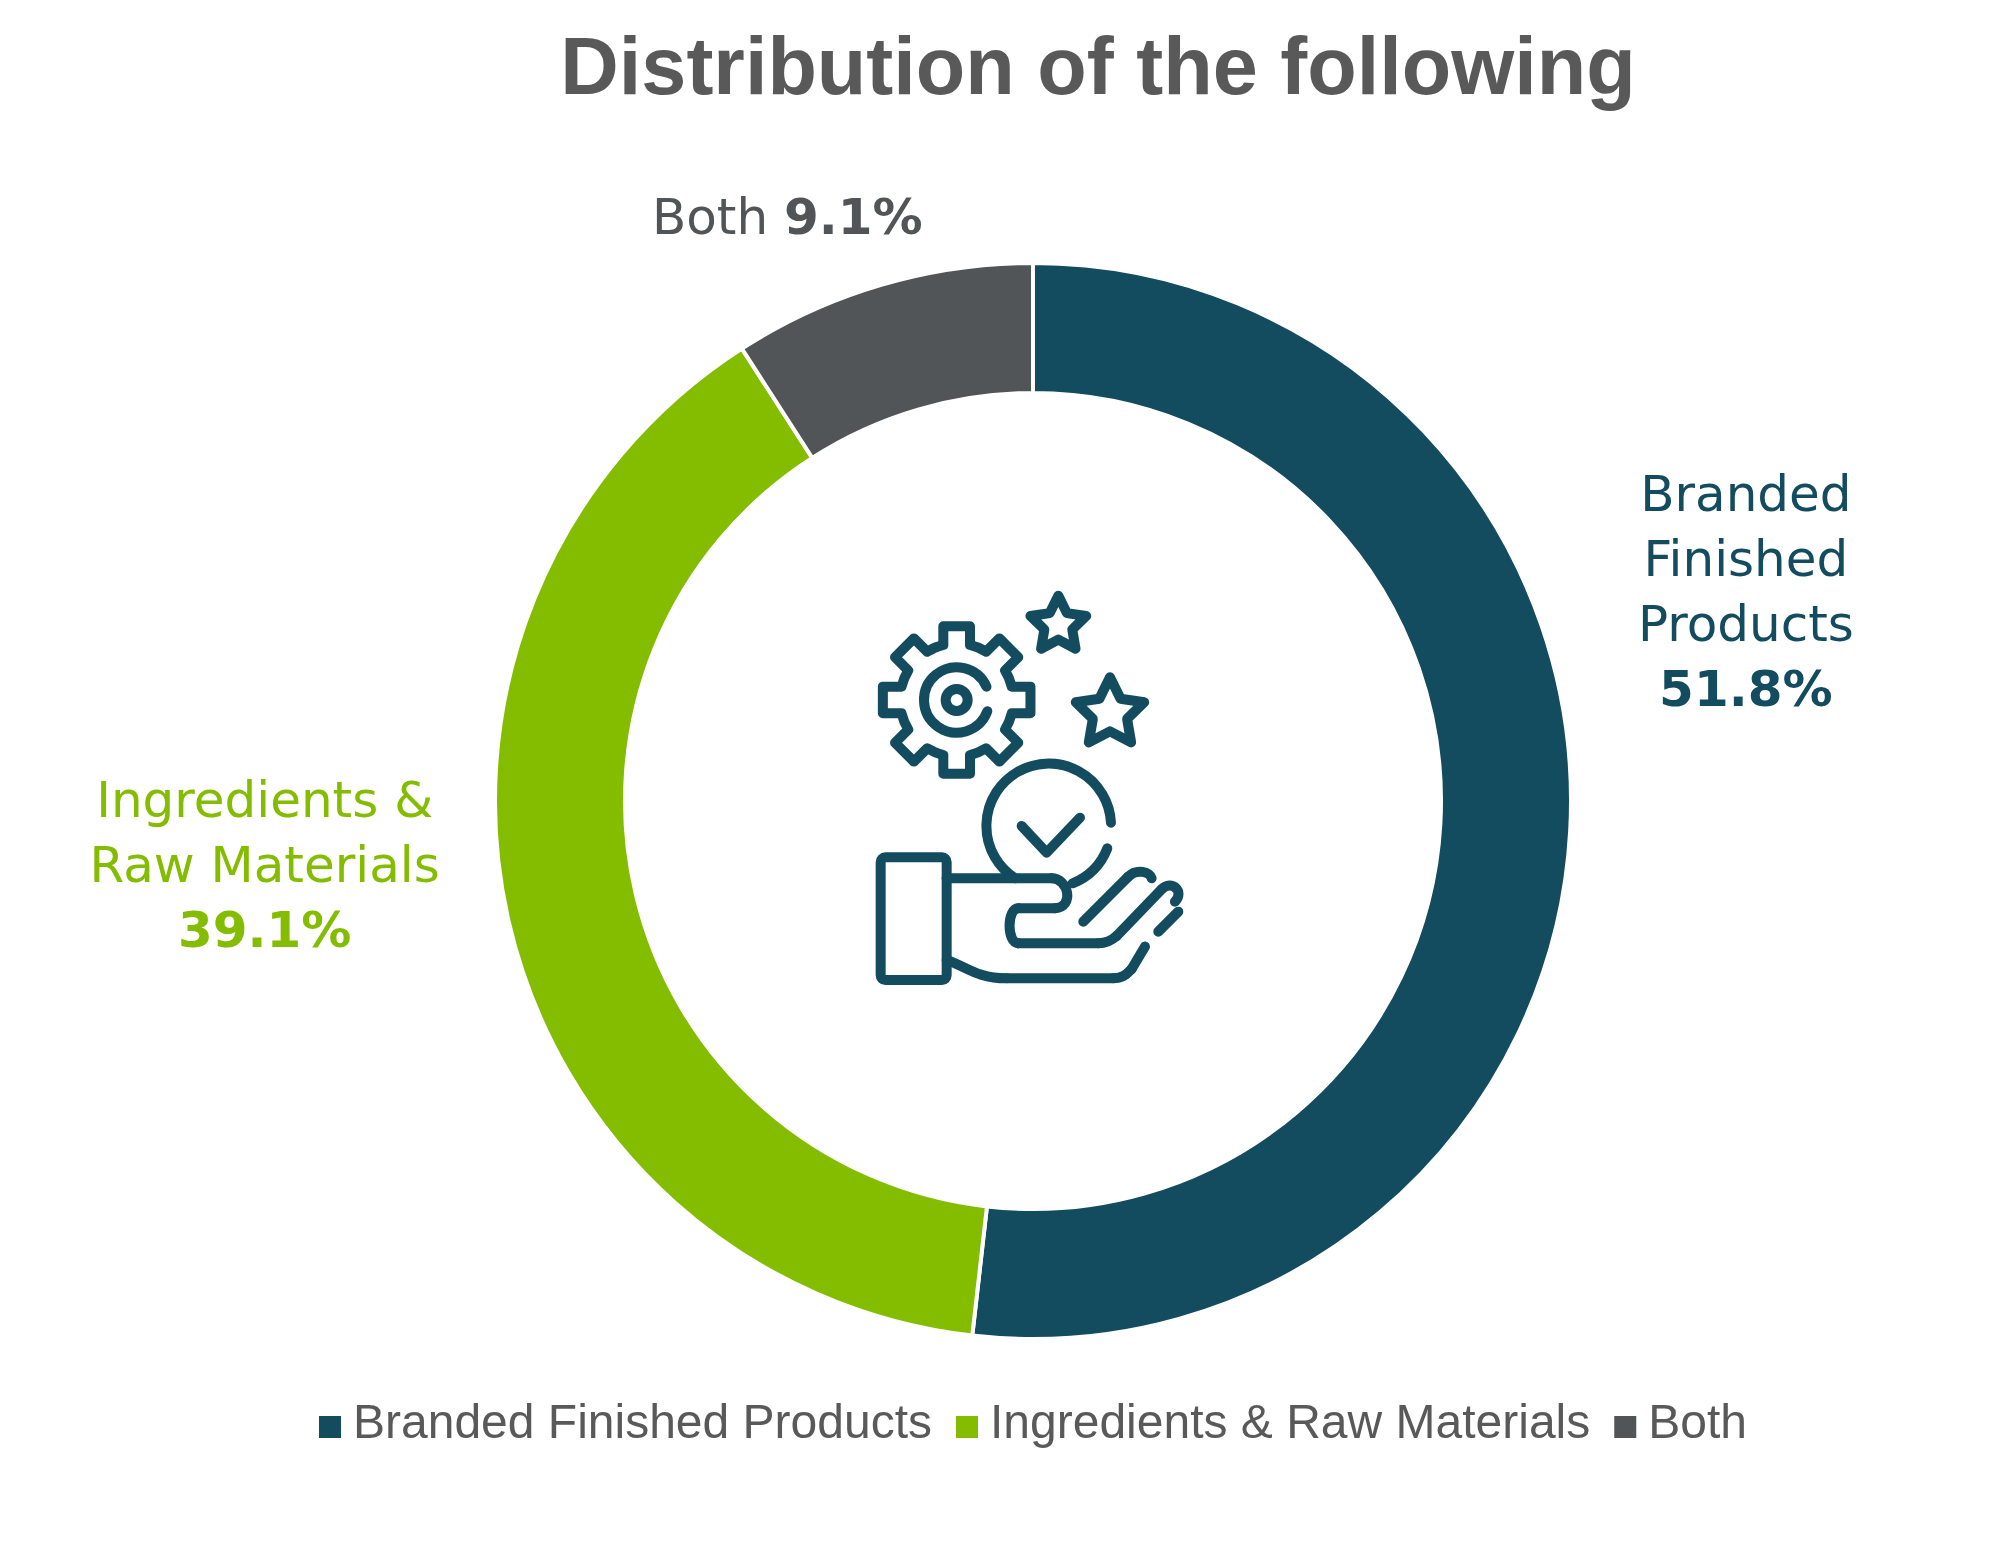  Describe the element at coordinates (642, 1421) in the screenshot. I see `legend-label: Branded Finished Products` at that location.